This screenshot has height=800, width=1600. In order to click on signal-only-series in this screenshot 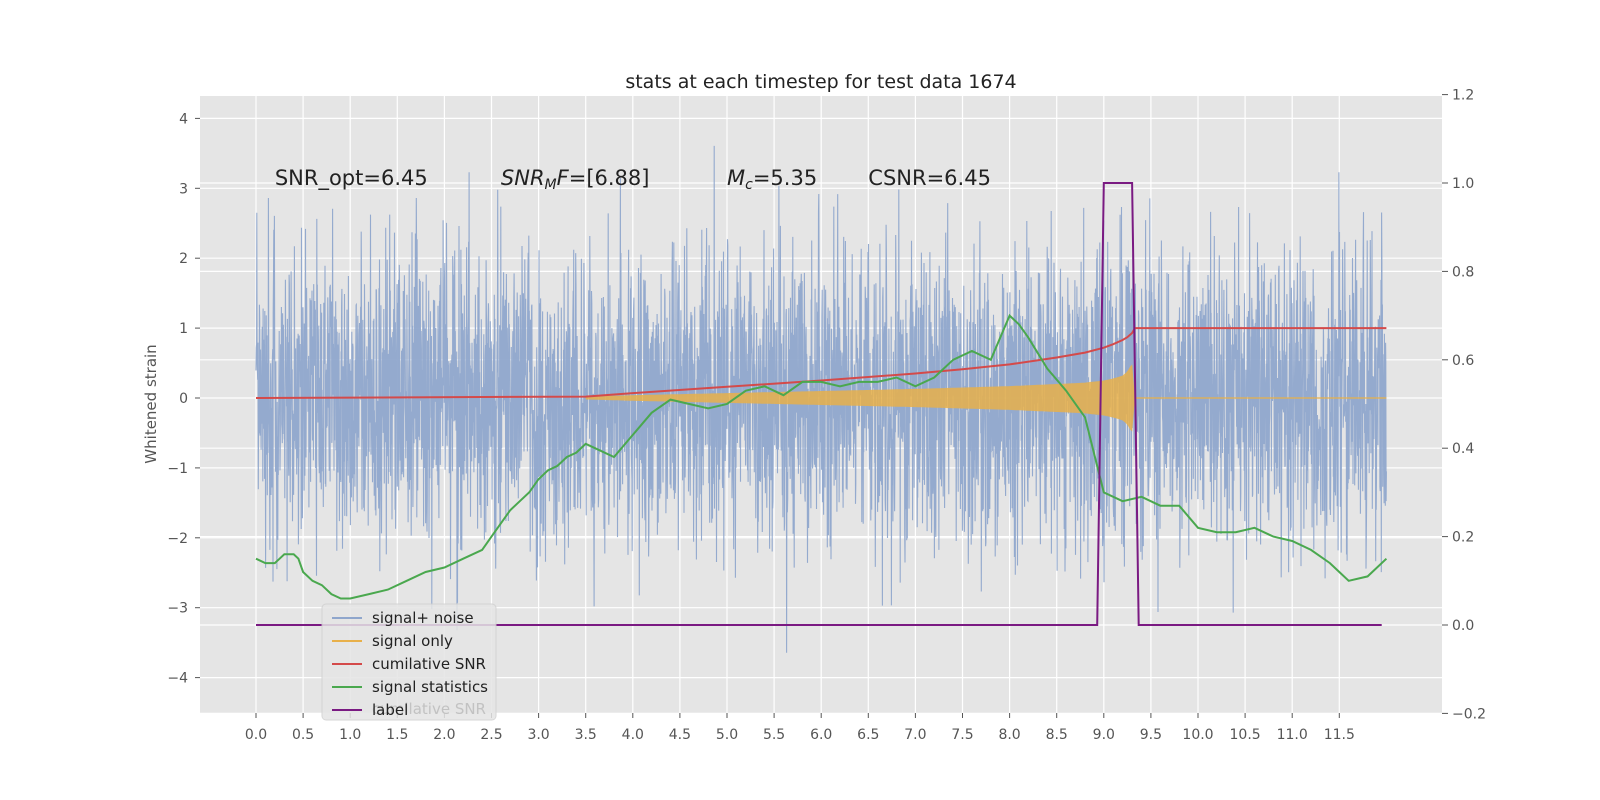, I will do `click(986, 398)`.